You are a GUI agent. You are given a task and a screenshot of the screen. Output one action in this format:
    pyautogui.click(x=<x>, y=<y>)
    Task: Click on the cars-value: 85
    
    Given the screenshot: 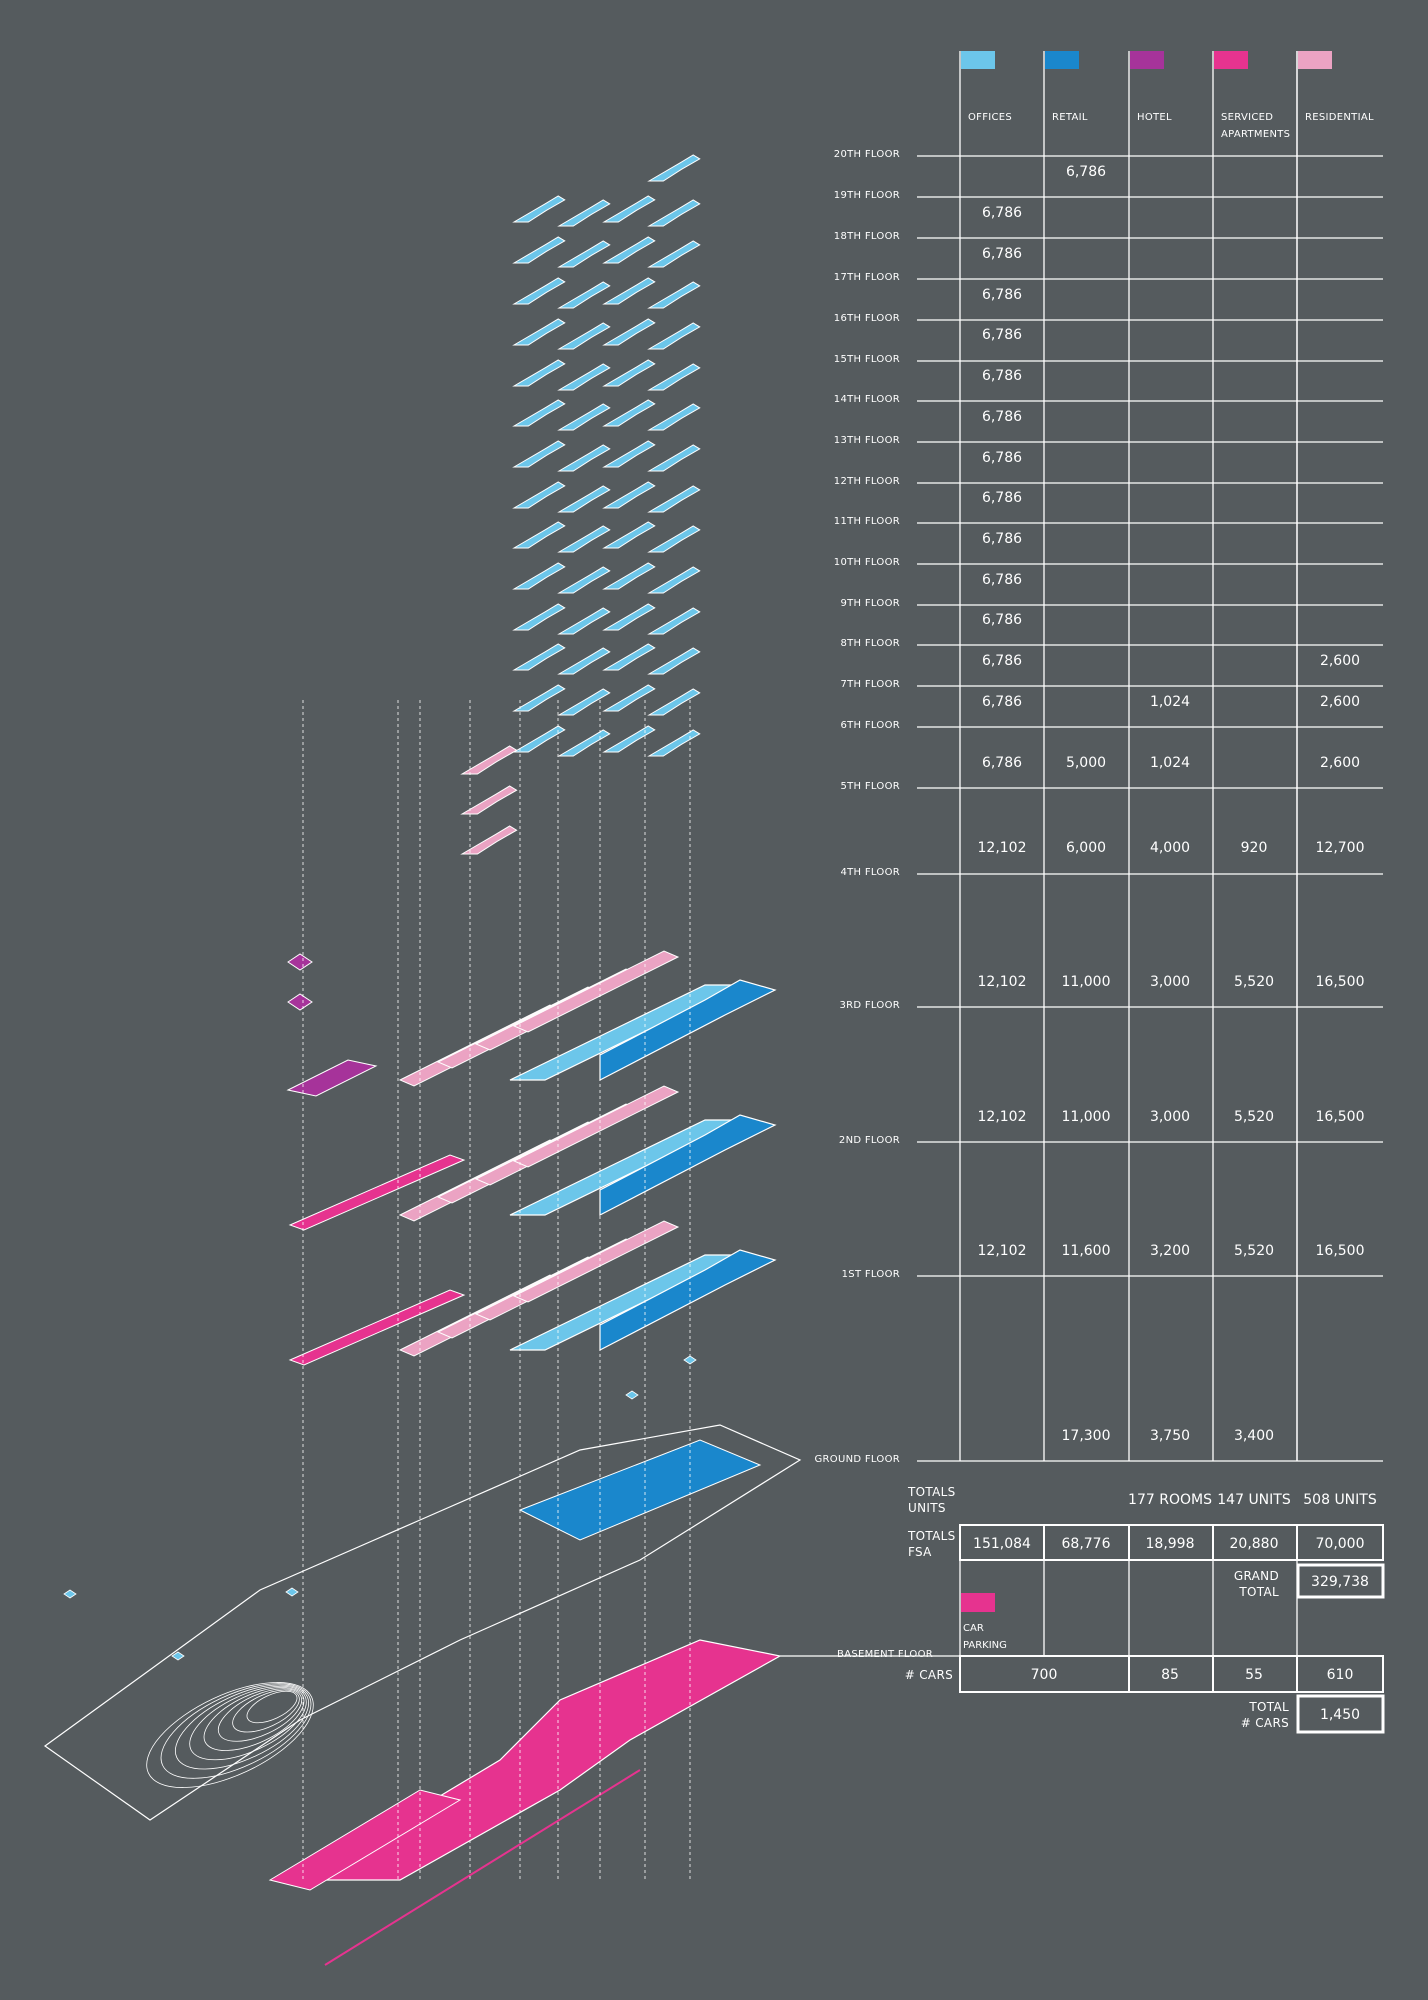 What is the action you would take?
    pyautogui.click(x=1170, y=1675)
    